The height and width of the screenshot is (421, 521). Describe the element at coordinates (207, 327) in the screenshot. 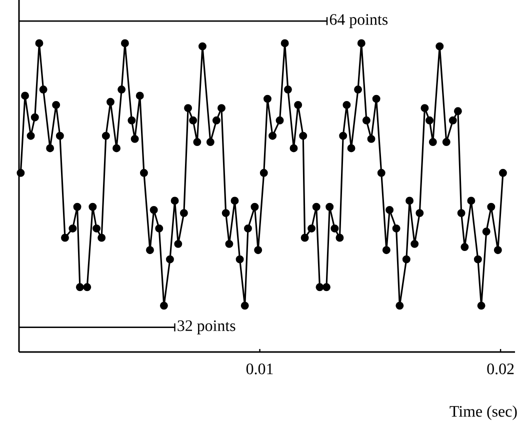

I see `annotation: 32 points` at that location.